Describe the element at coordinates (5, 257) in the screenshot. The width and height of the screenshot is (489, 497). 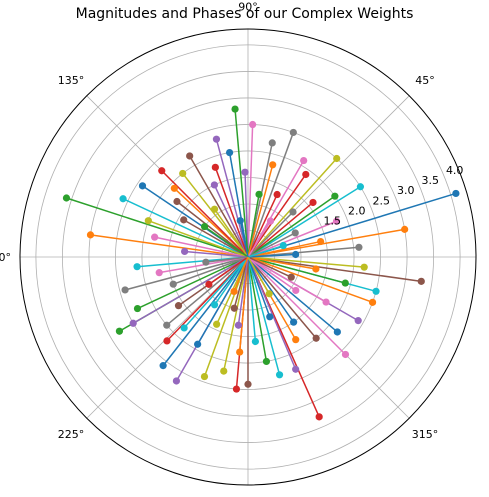
I see `angle-tick-label: 180°` at that location.